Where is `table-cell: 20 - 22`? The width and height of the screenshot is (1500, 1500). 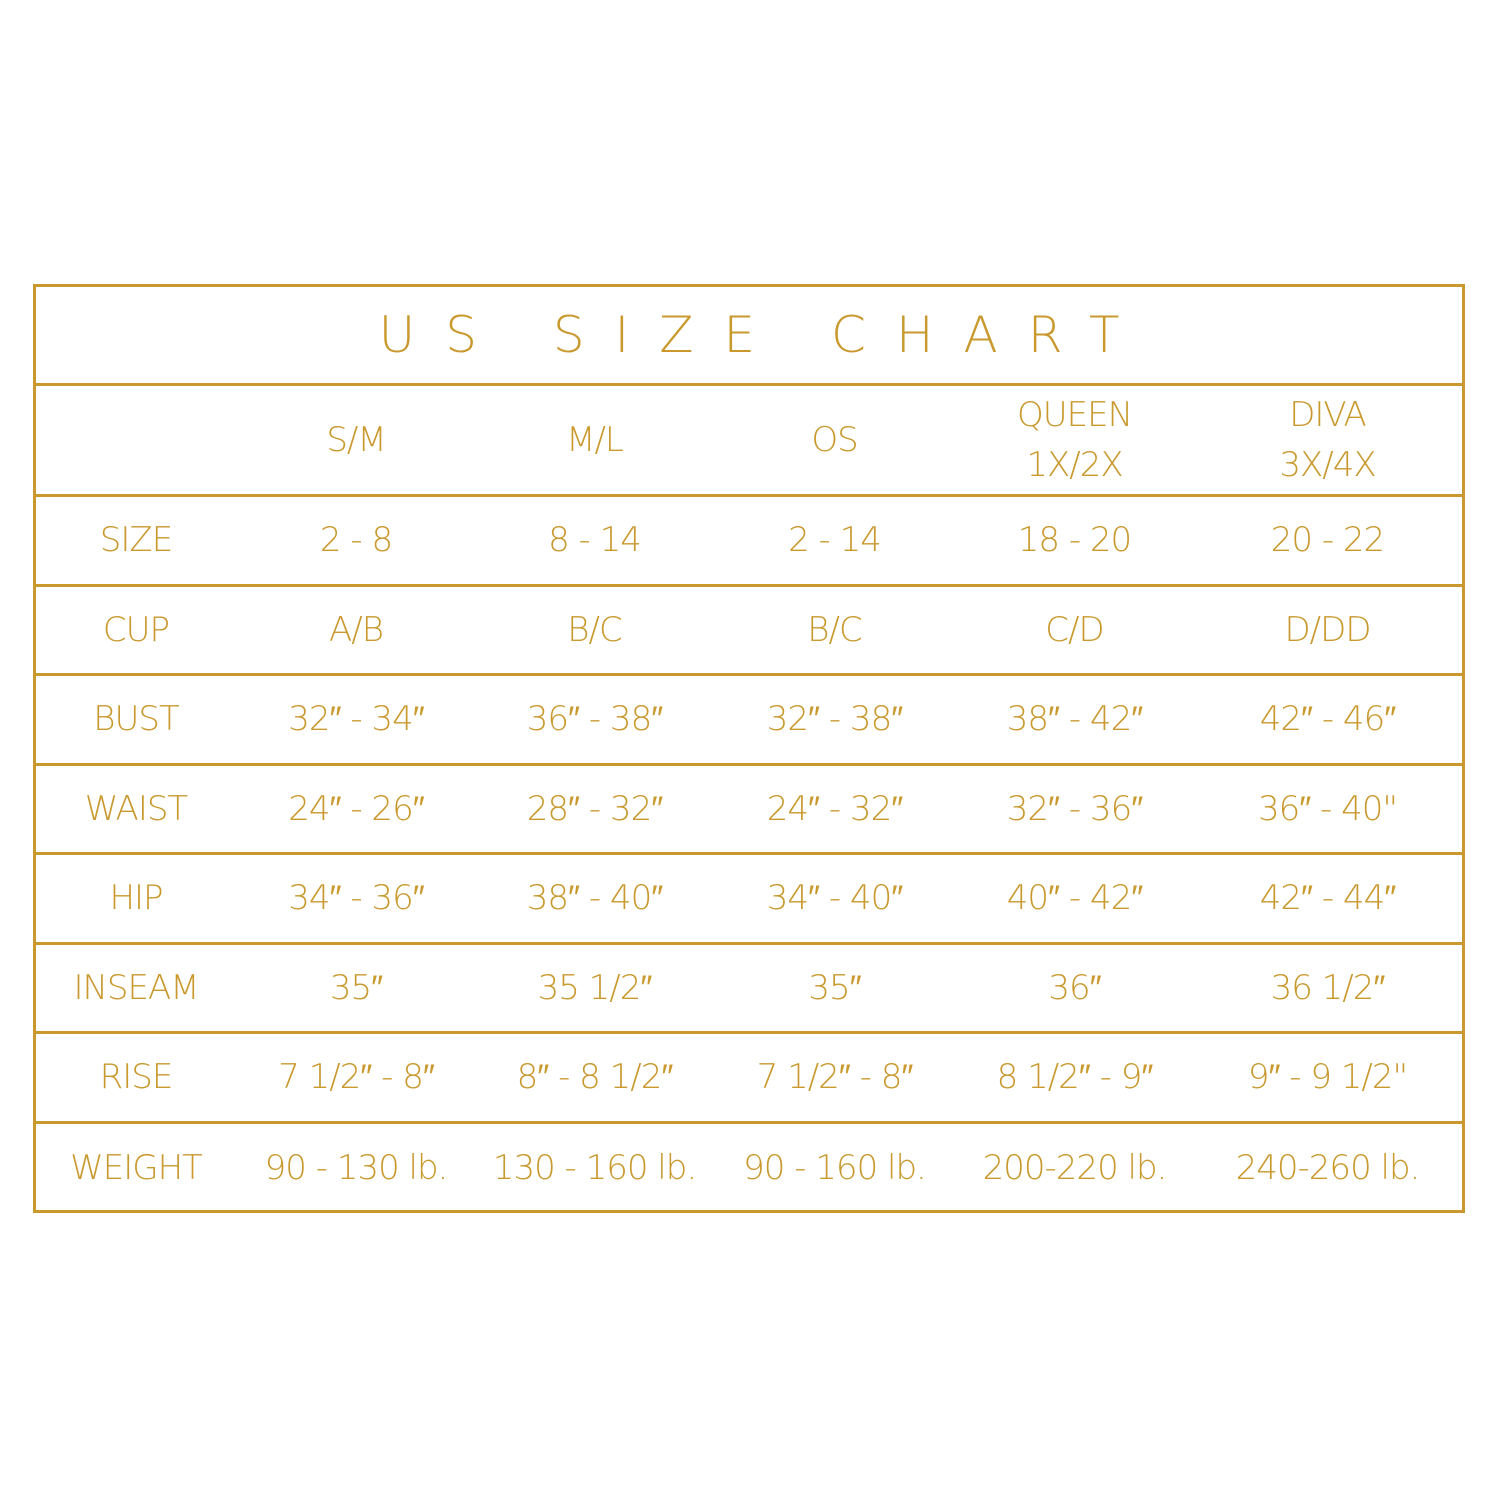
table-cell: 20 - 22 is located at coordinates (1327, 540).